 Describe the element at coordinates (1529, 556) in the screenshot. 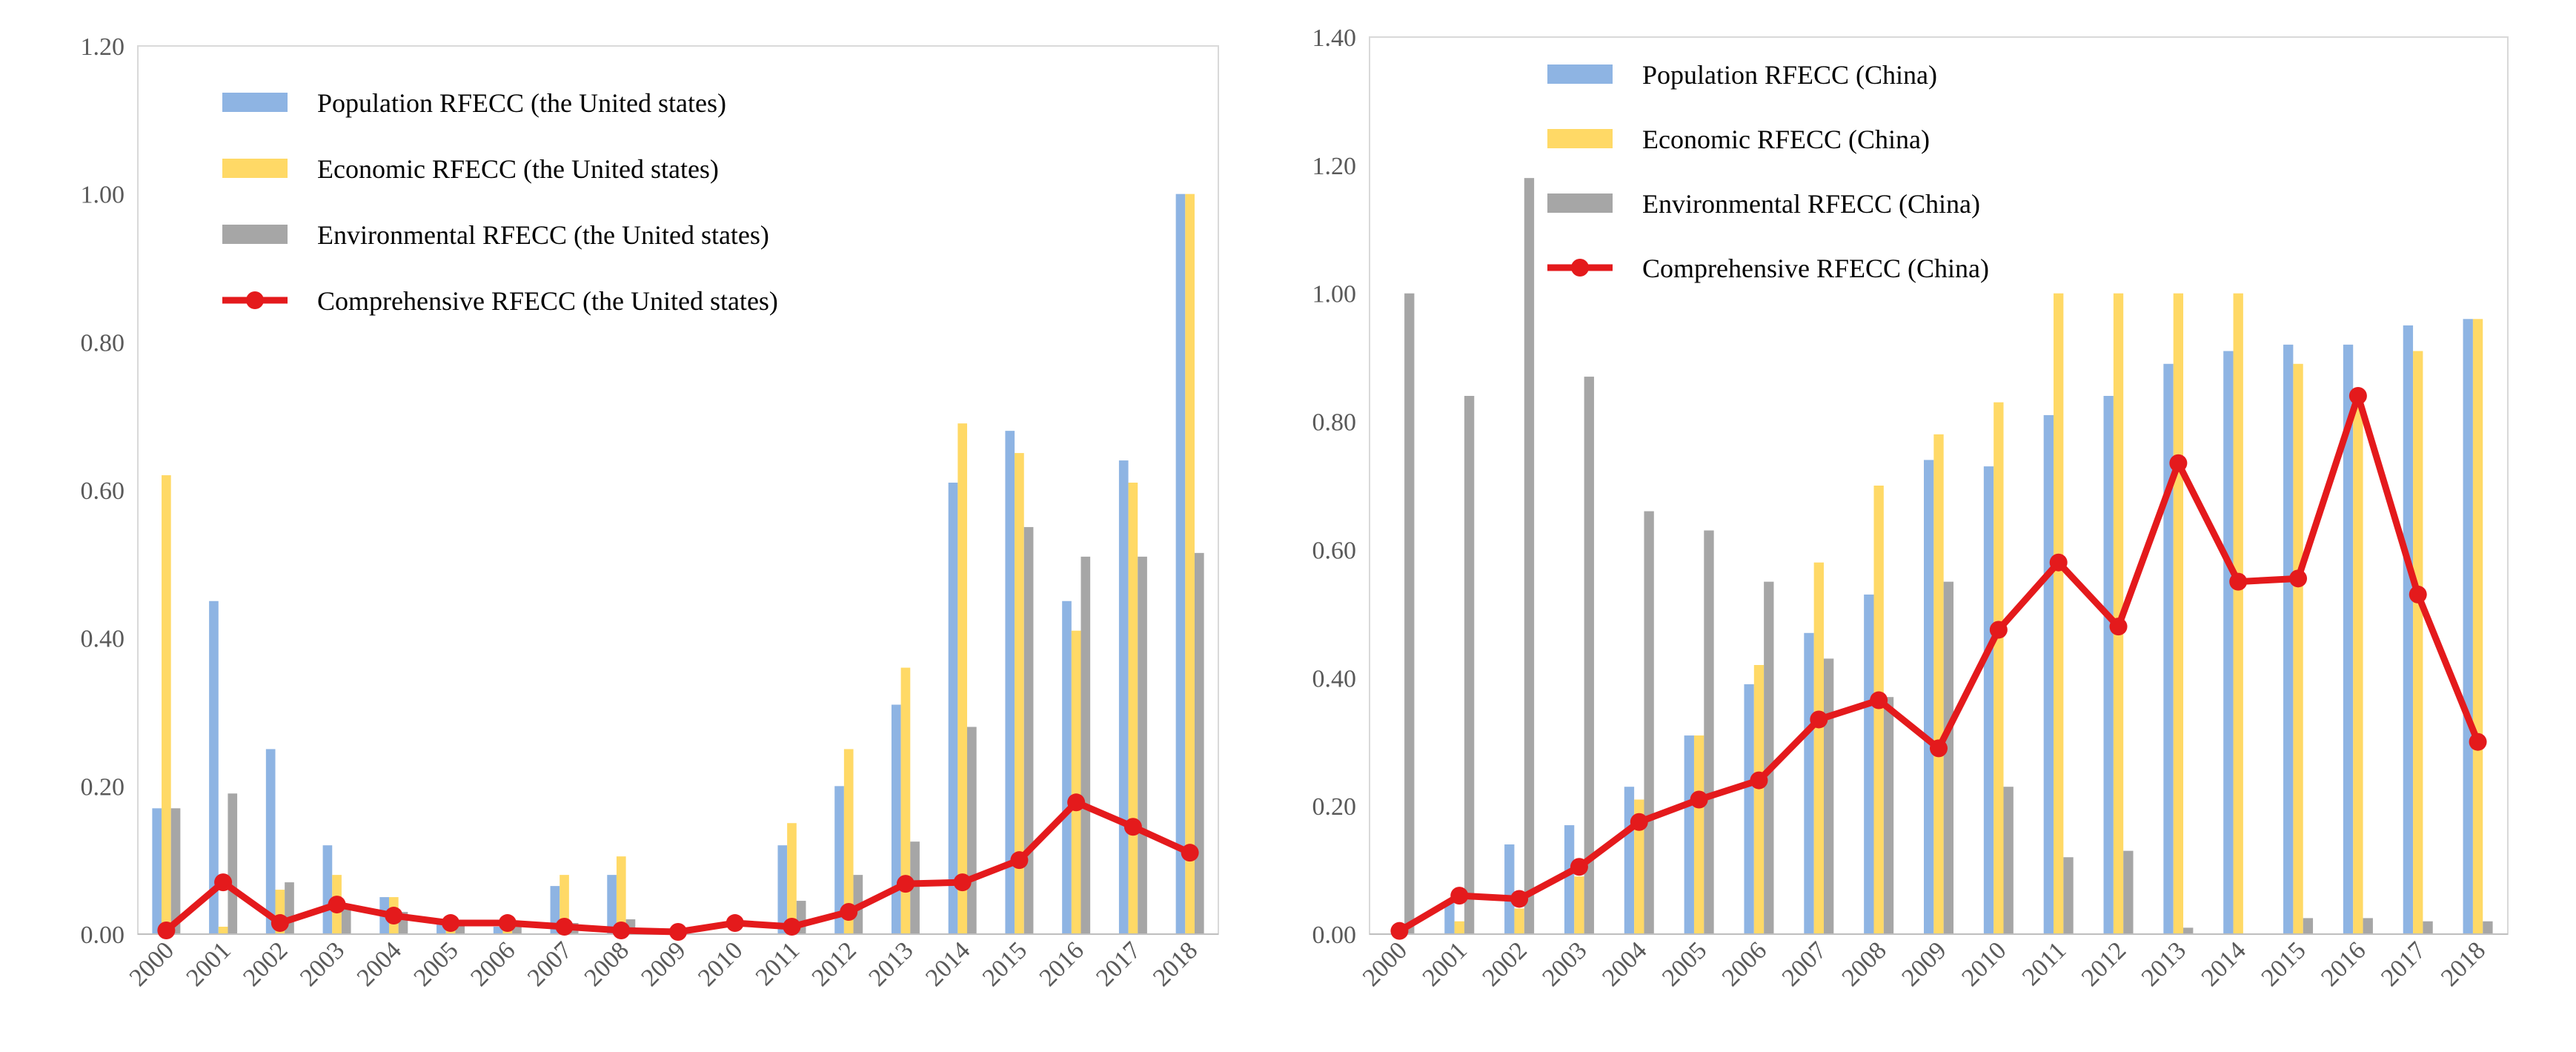

I see `bar-china-s2-2002` at that location.